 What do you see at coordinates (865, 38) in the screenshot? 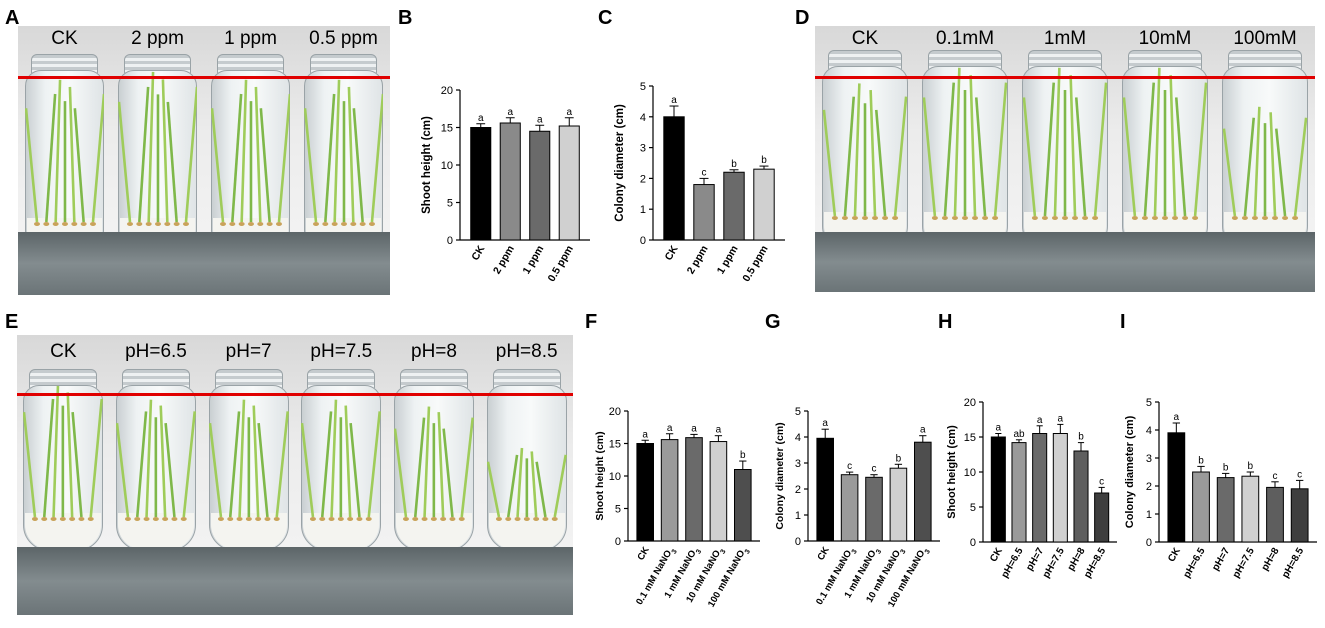
I see `treatment-label: CK` at bounding box center [865, 38].